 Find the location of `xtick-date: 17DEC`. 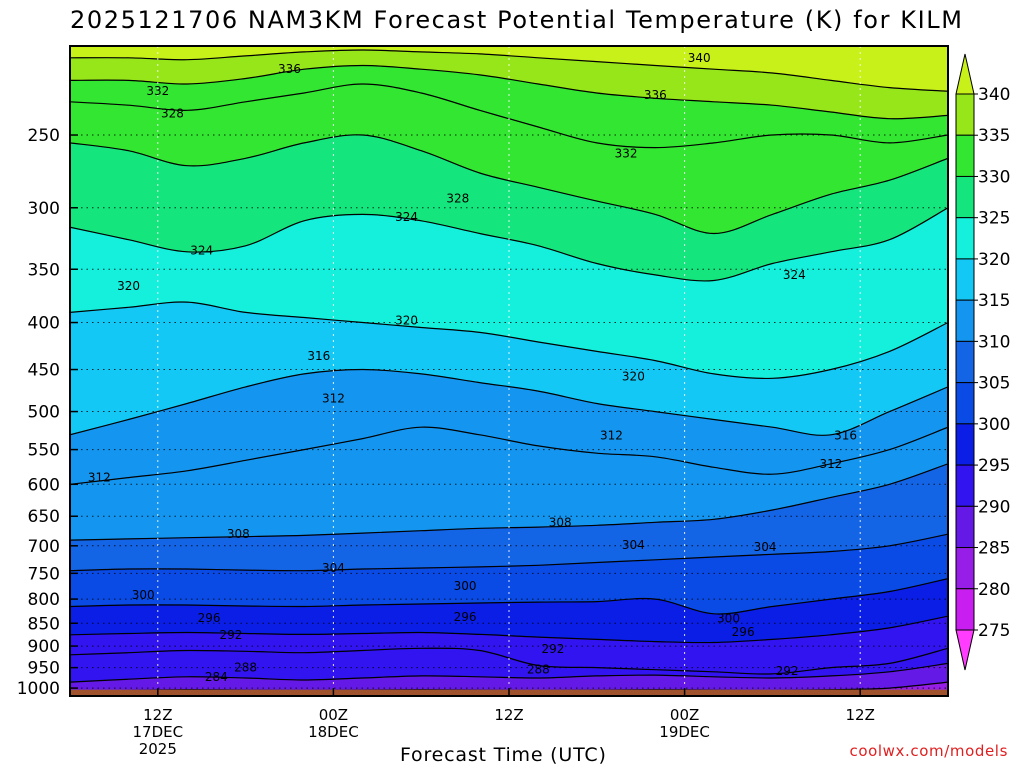

xtick-date: 17DEC is located at coordinates (158, 732).